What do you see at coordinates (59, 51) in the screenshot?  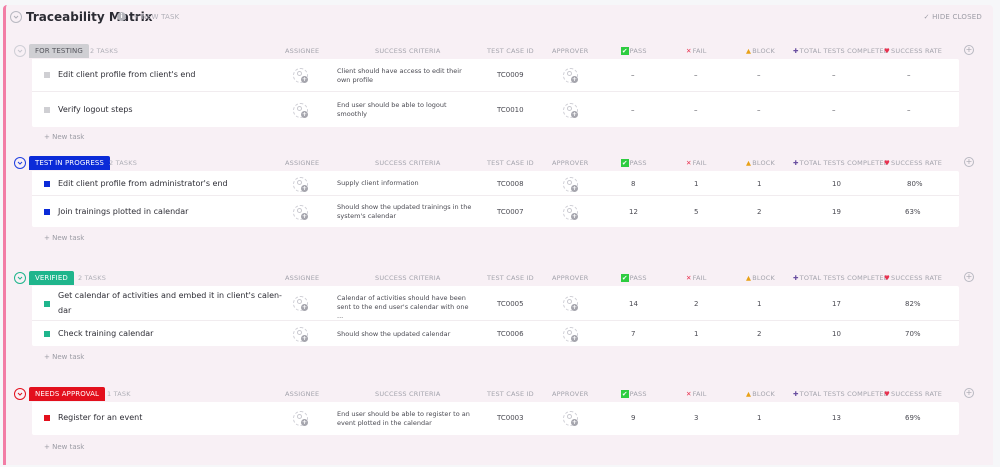 I see `status-badge: FOR TESTING` at bounding box center [59, 51].